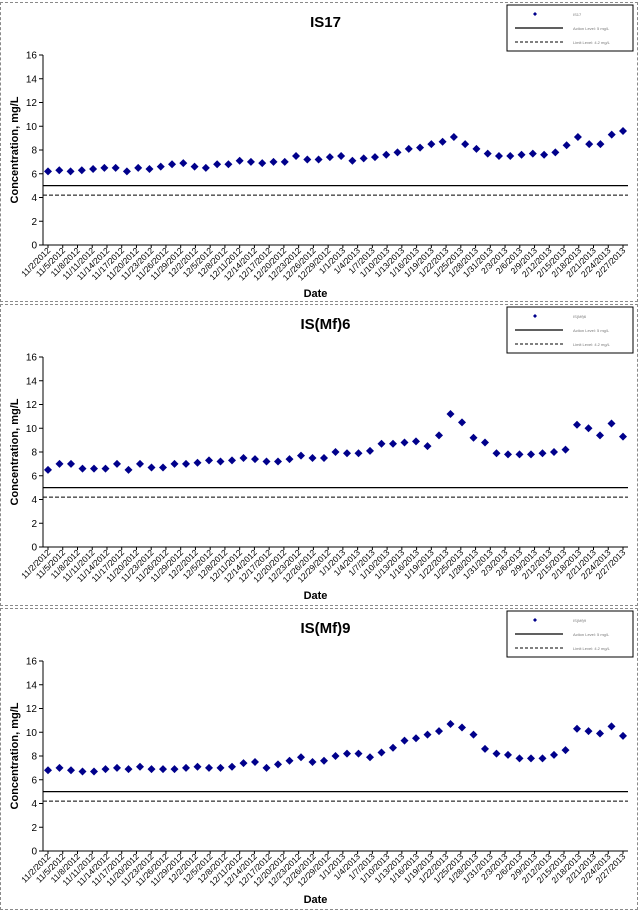 This screenshot has width=640, height=914. What do you see at coordinates (535, 14) in the screenshot?
I see `chart-0-legend-marker` at bounding box center [535, 14].